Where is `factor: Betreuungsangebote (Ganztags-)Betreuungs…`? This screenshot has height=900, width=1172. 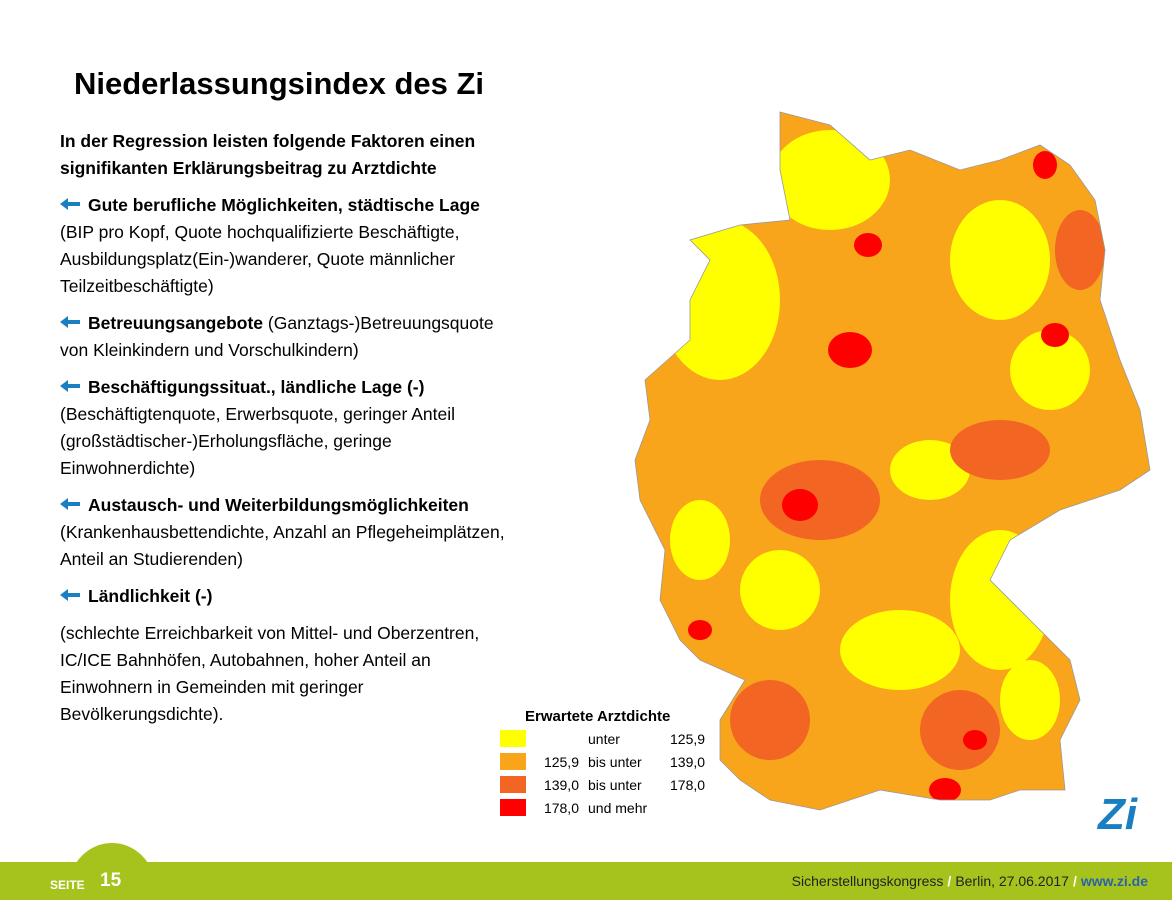 factor: Betreuungsangebote (Ganztags-)Betreuungs… is located at coordinates (282, 337).